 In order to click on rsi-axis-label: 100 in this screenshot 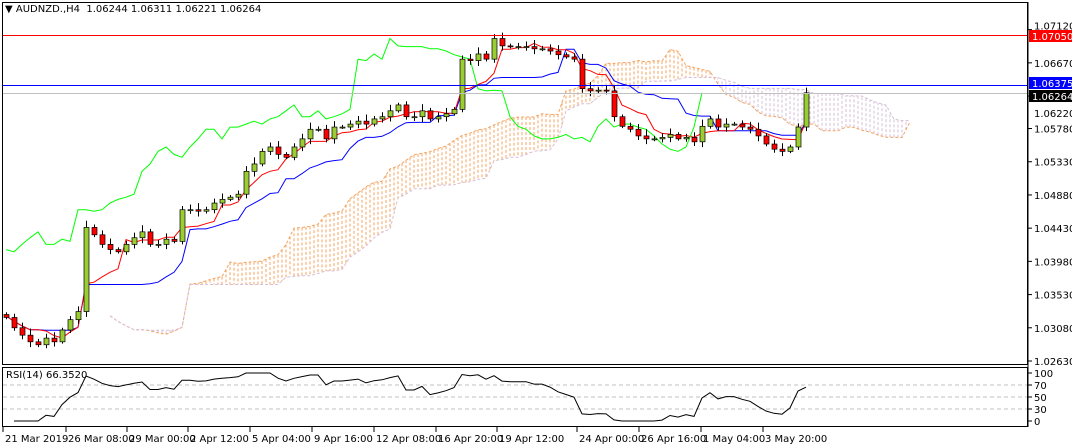, I will do `click(1043, 374)`.